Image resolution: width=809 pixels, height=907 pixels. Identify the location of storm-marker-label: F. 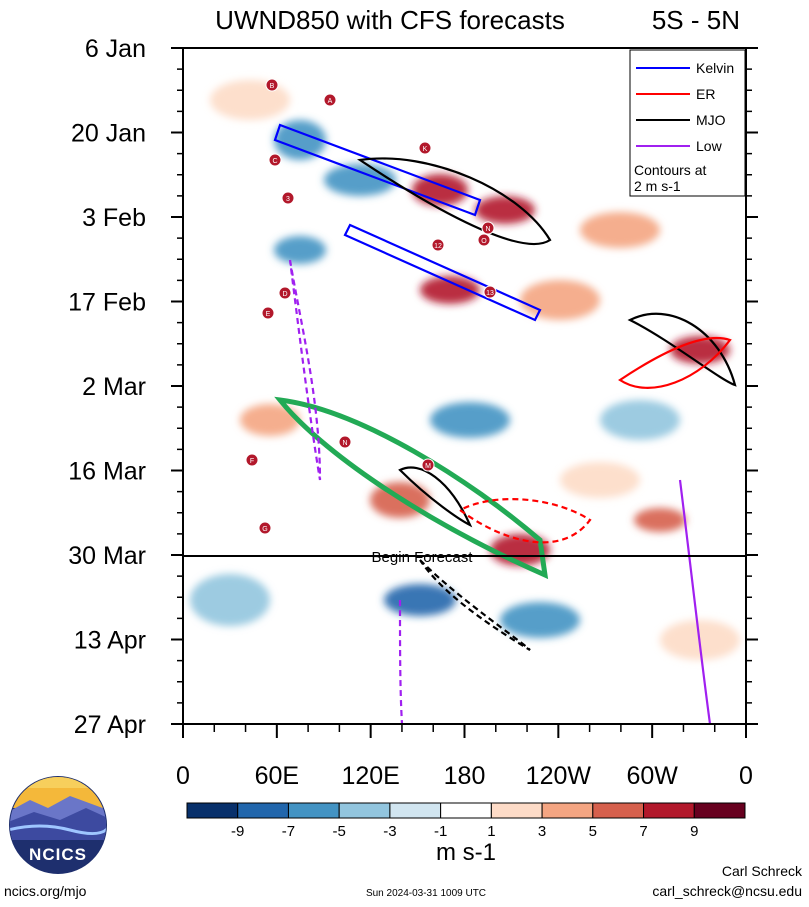
(252, 461).